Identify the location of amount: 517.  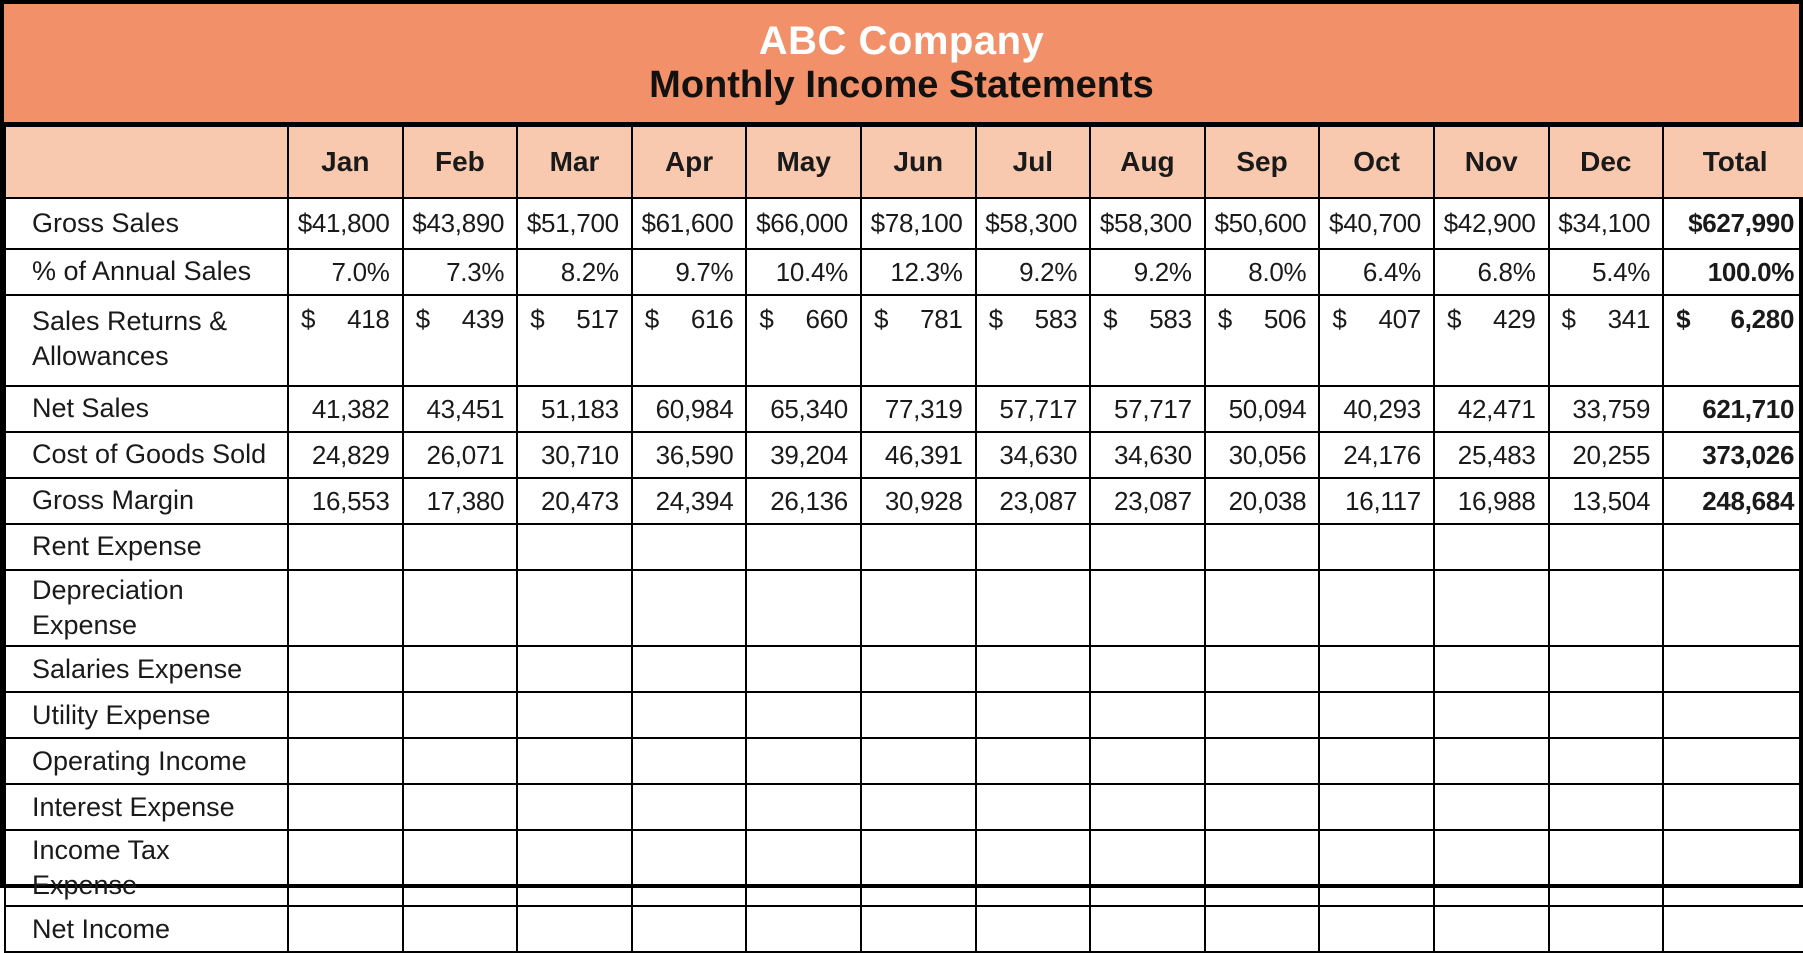
(597, 319).